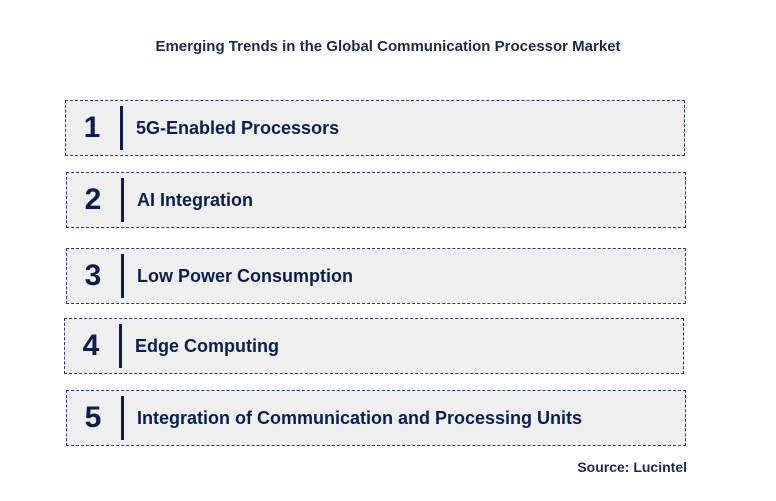  Describe the element at coordinates (632, 467) in the screenshot. I see `source-credit: Source: Lucintel` at that location.